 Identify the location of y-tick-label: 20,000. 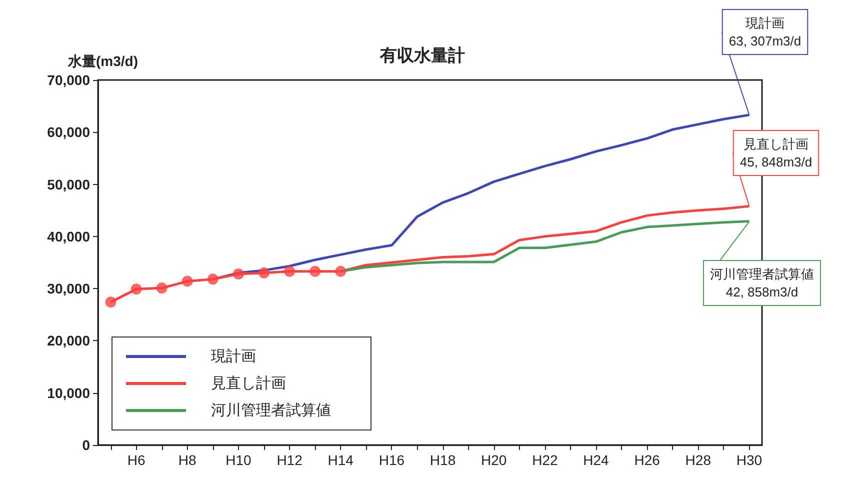
(68, 340).